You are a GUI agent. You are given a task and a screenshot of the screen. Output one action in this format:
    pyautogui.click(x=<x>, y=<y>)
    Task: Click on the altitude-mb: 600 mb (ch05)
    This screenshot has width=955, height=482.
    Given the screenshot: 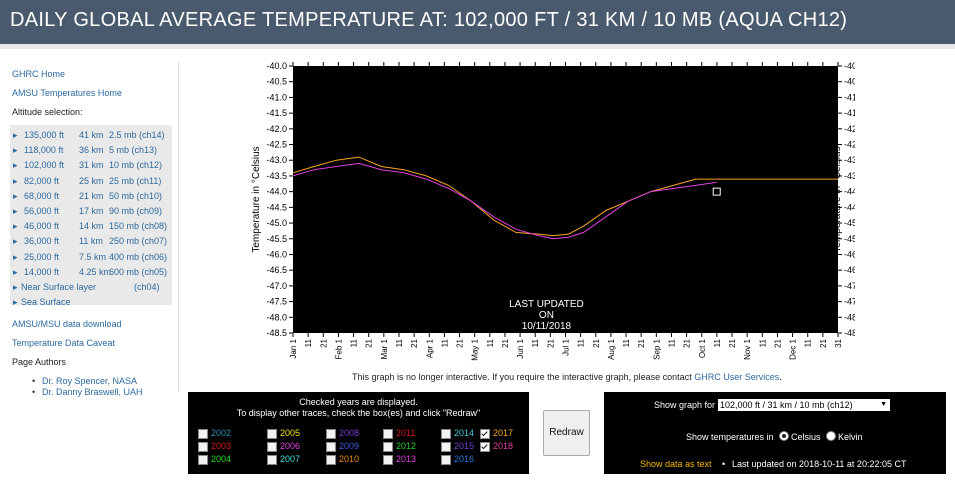 What is the action you would take?
    pyautogui.click(x=138, y=271)
    